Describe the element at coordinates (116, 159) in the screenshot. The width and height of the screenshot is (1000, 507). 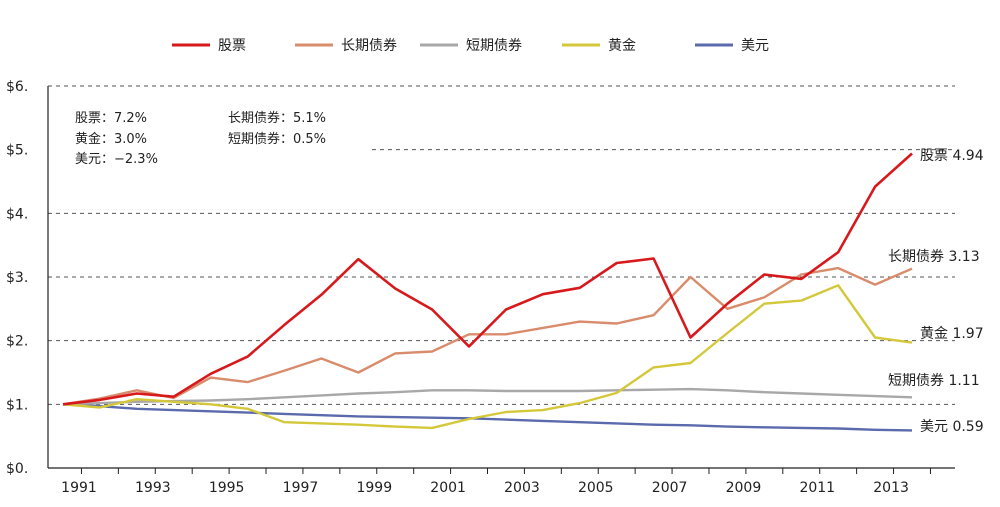
I see `annotation-usd: 美元：−2.3%` at that location.